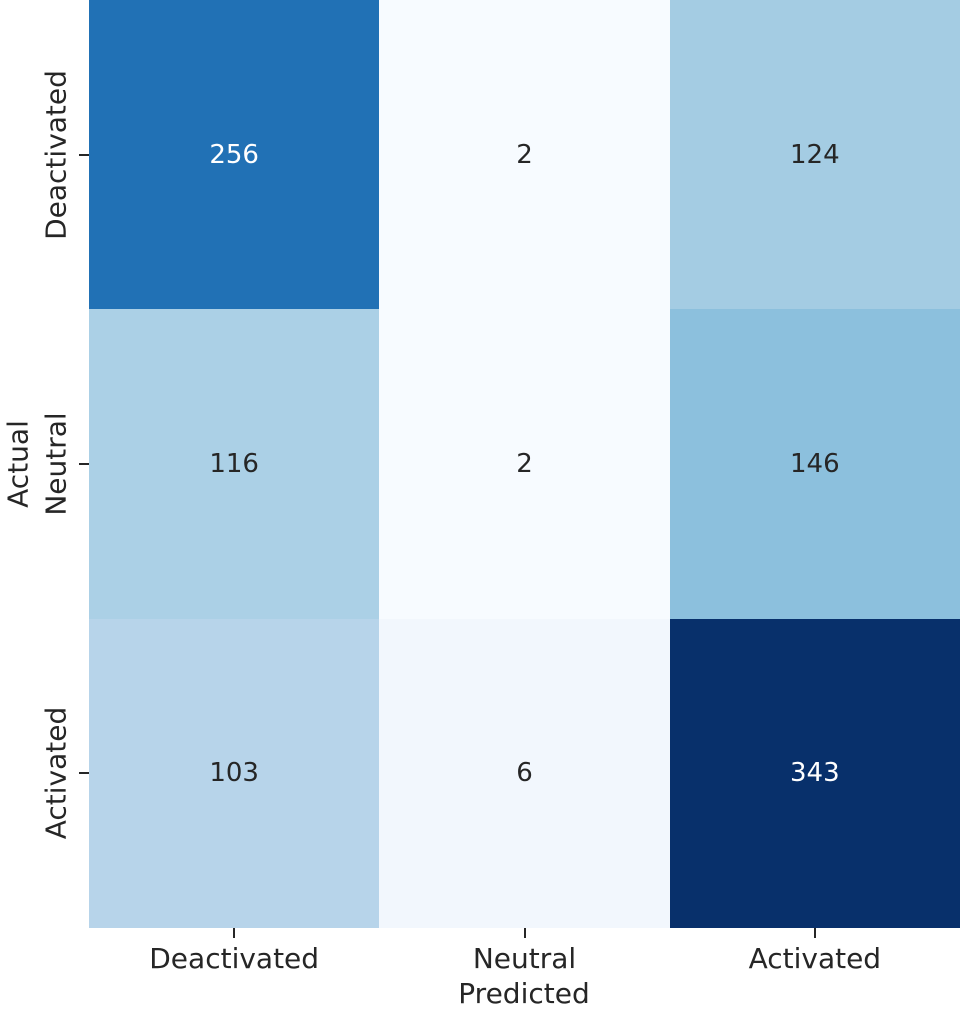 The image size is (960, 1010). I want to click on cell-value: 146, so click(815, 463).